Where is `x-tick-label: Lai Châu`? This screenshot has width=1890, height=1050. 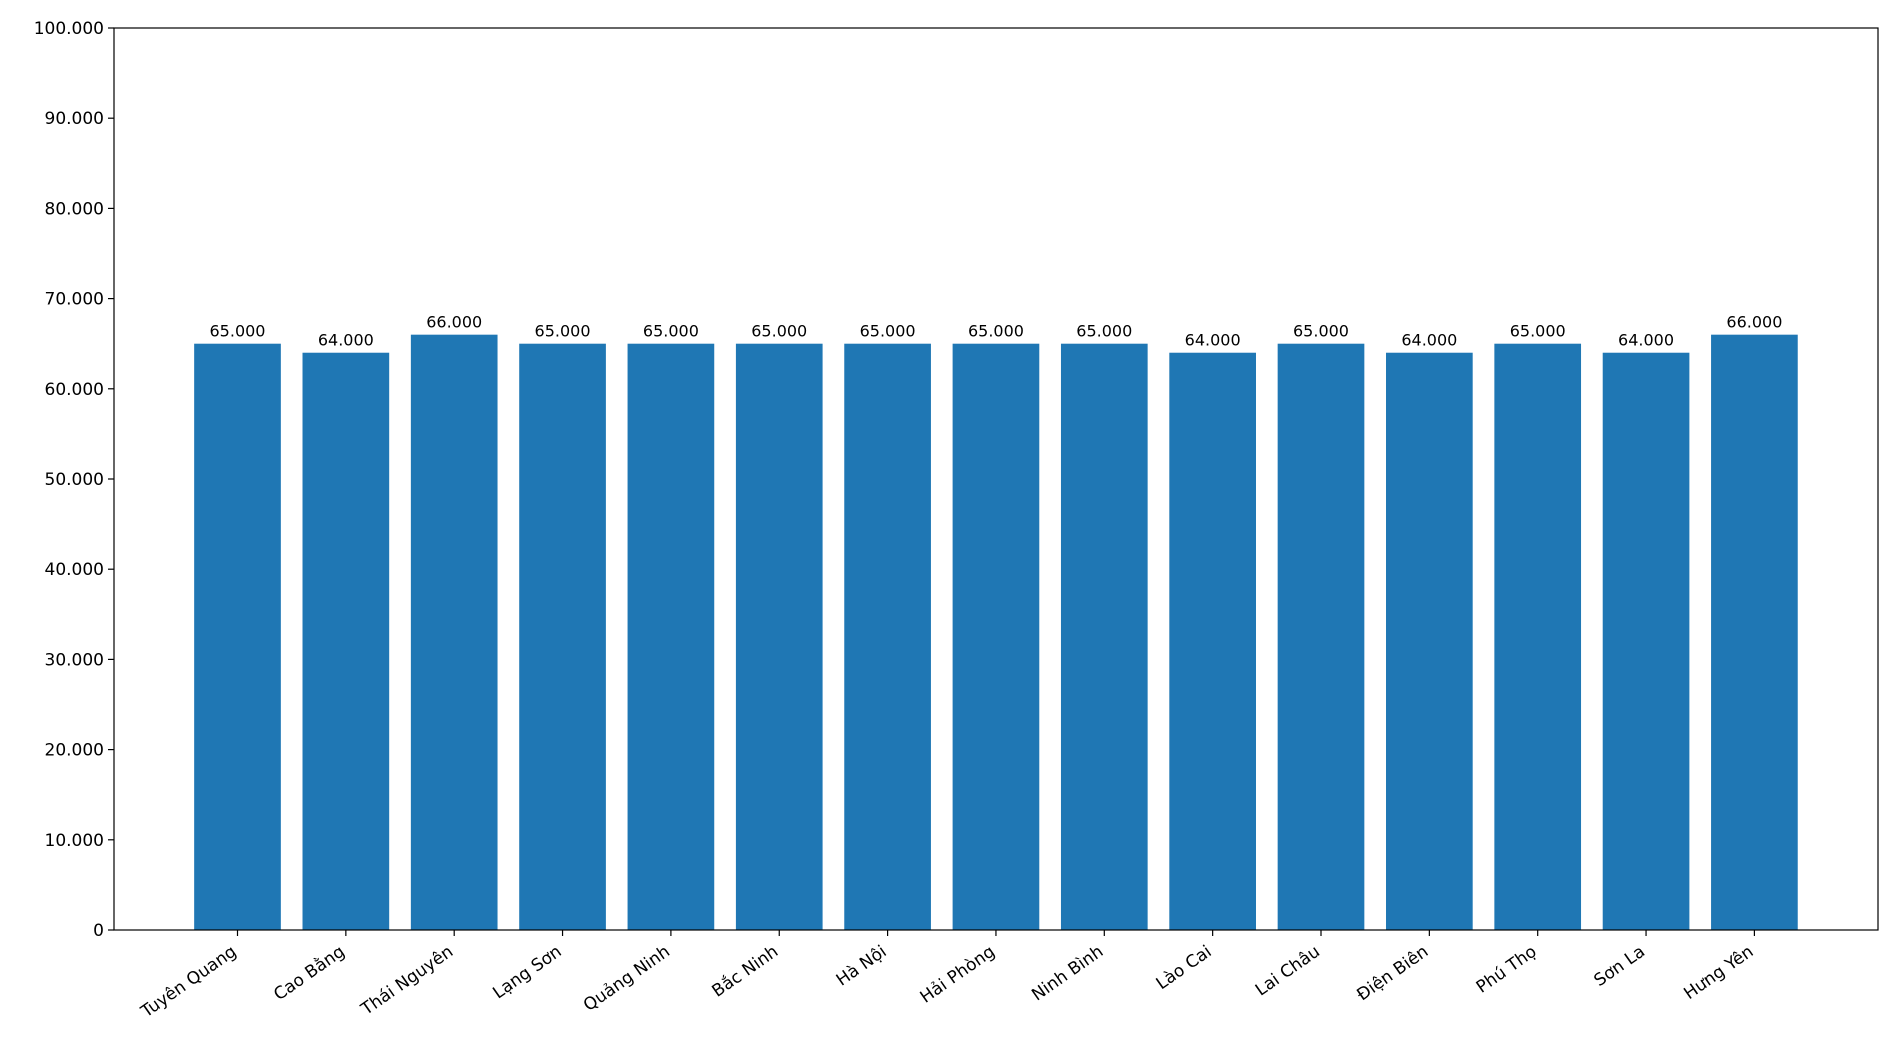
x-tick-label: Lai Châu is located at coordinates (1288, 971).